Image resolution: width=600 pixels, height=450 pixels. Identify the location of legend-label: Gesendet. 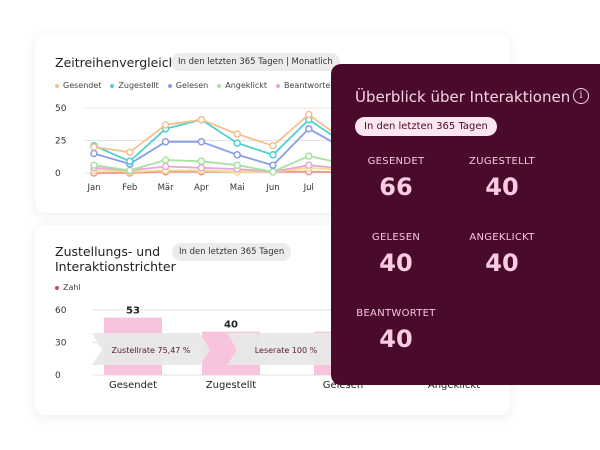
(82, 85).